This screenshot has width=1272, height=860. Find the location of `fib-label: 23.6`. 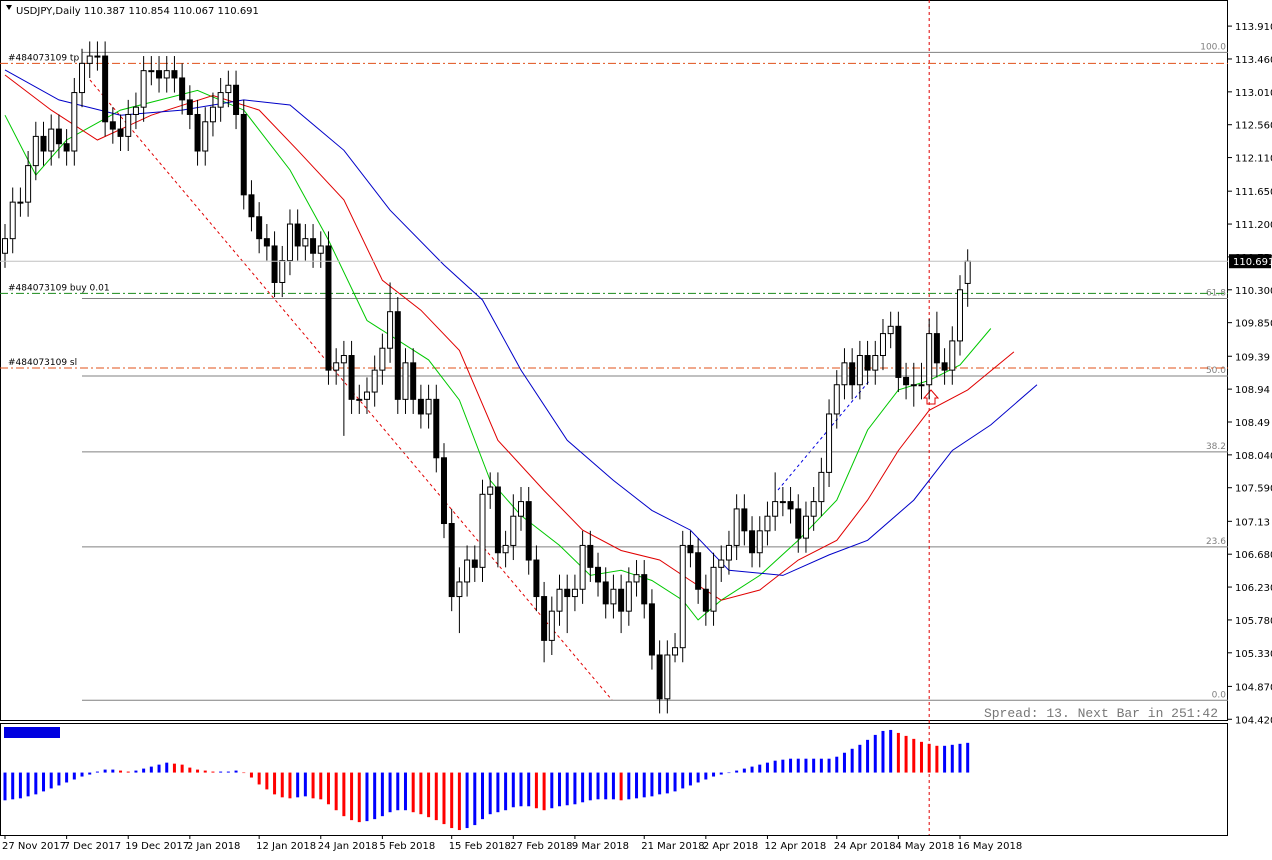

fib-label: 23.6 is located at coordinates (1216, 542).